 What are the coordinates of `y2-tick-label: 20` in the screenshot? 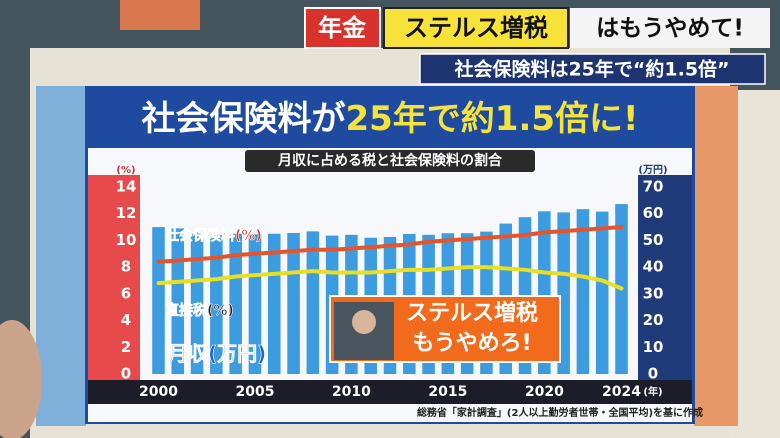 It's located at (653, 320).